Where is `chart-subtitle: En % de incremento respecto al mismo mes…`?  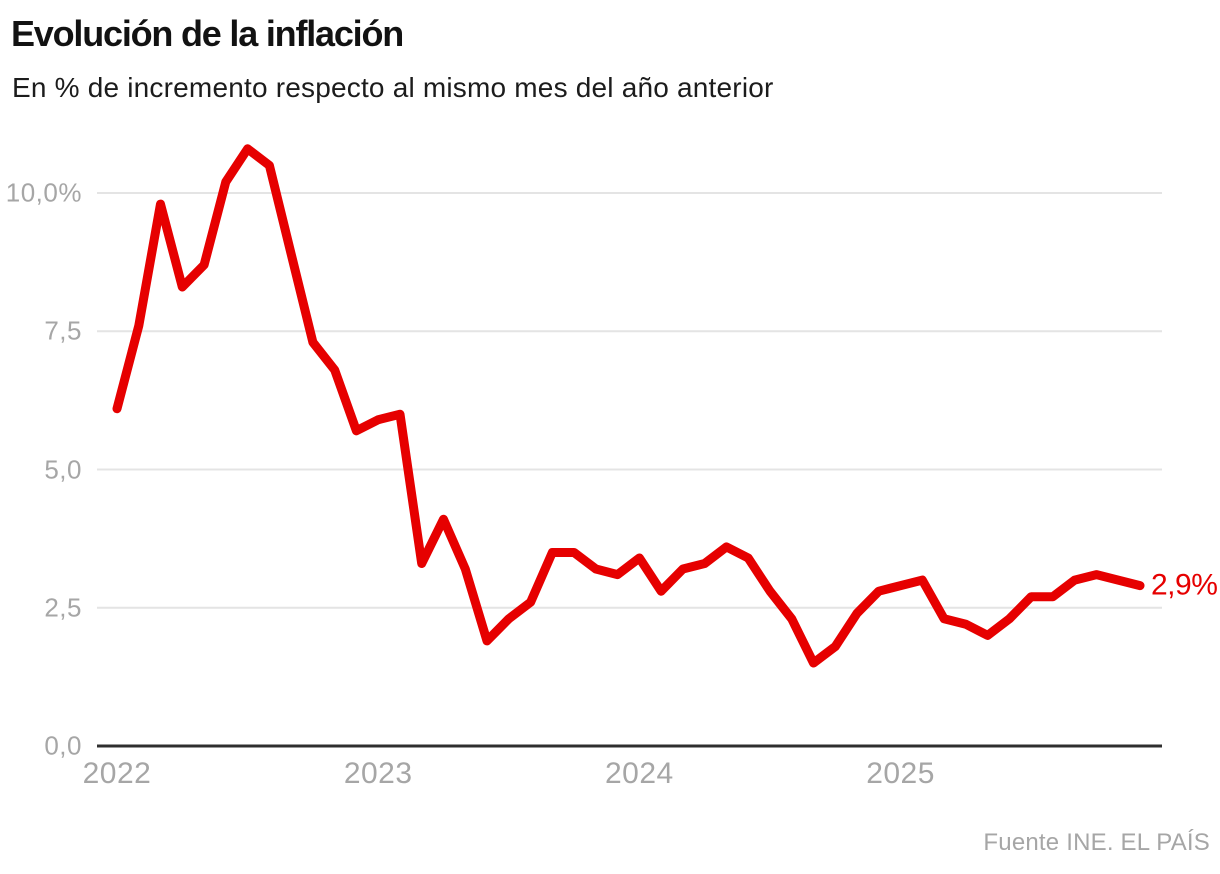
chart-subtitle: En % de incremento respecto al mismo mes… is located at coordinates (393, 87).